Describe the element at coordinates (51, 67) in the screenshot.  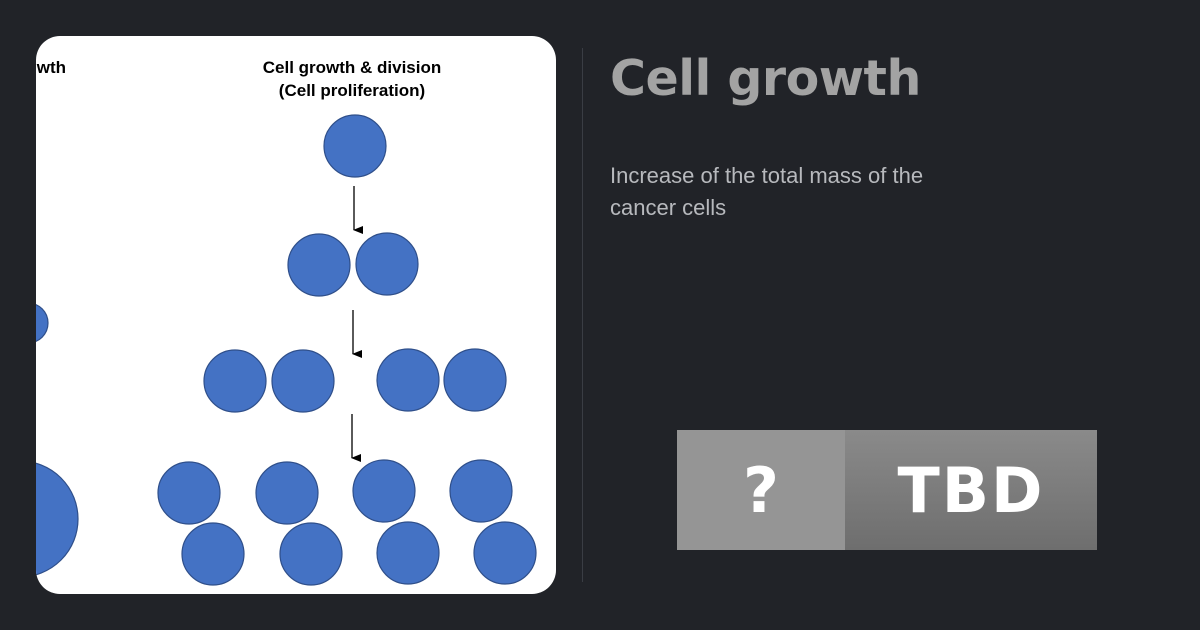
I see `left-heading-fragment: wth` at that location.